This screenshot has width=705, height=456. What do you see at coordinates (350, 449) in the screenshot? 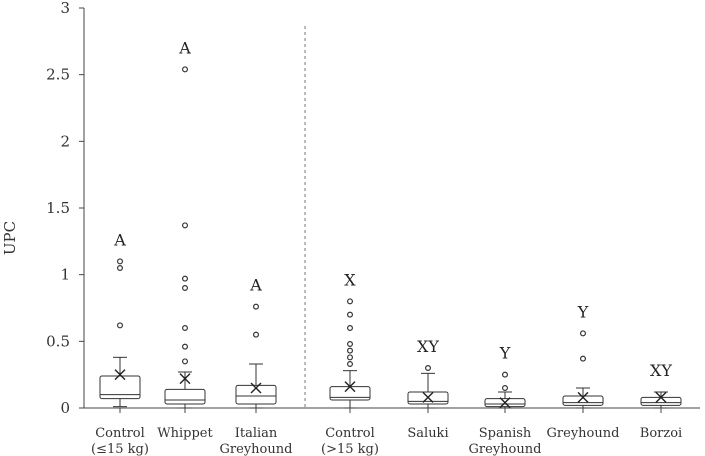
I see `category-label-line: (>15 kg)` at bounding box center [350, 449].